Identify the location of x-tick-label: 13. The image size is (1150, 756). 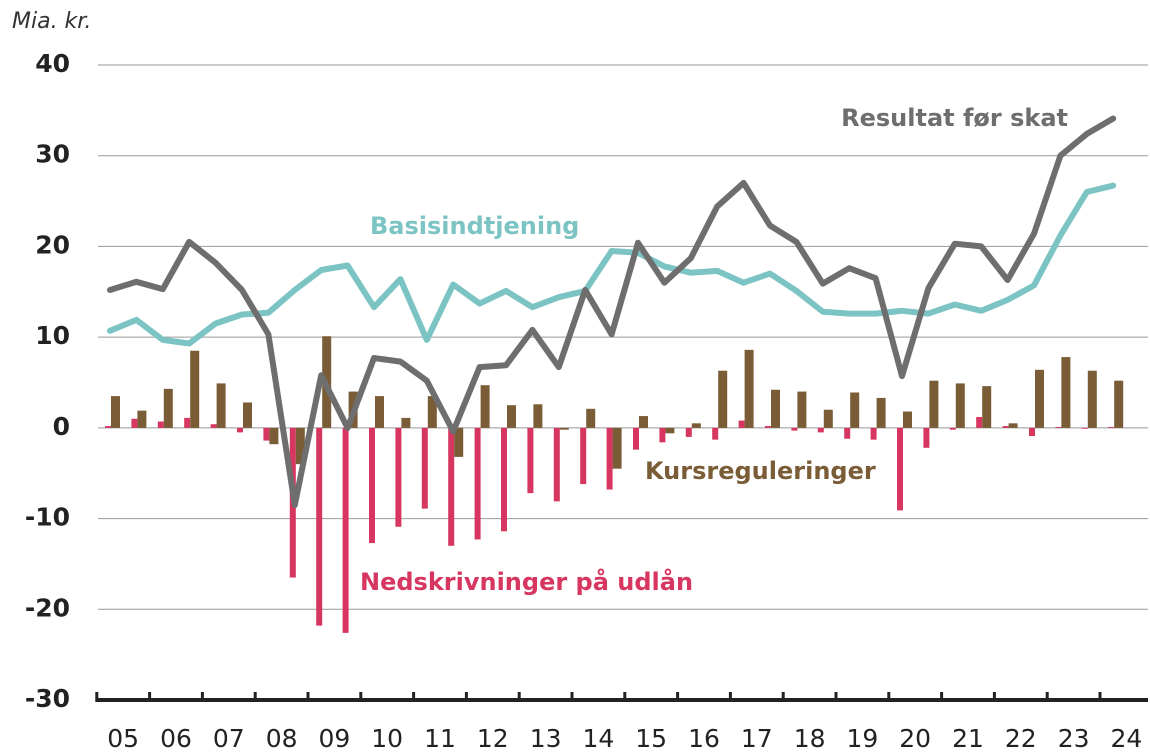
(546, 738).